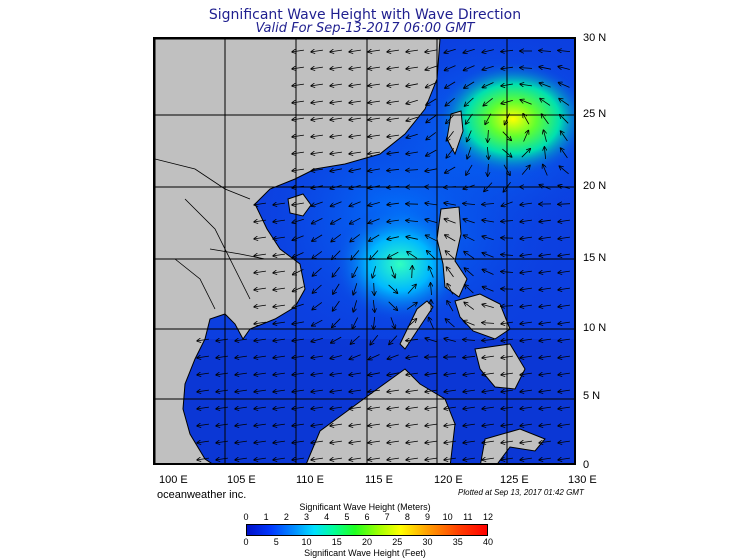 The image size is (755, 560). I want to click on lat-label-10n: 10 N, so click(595, 328).